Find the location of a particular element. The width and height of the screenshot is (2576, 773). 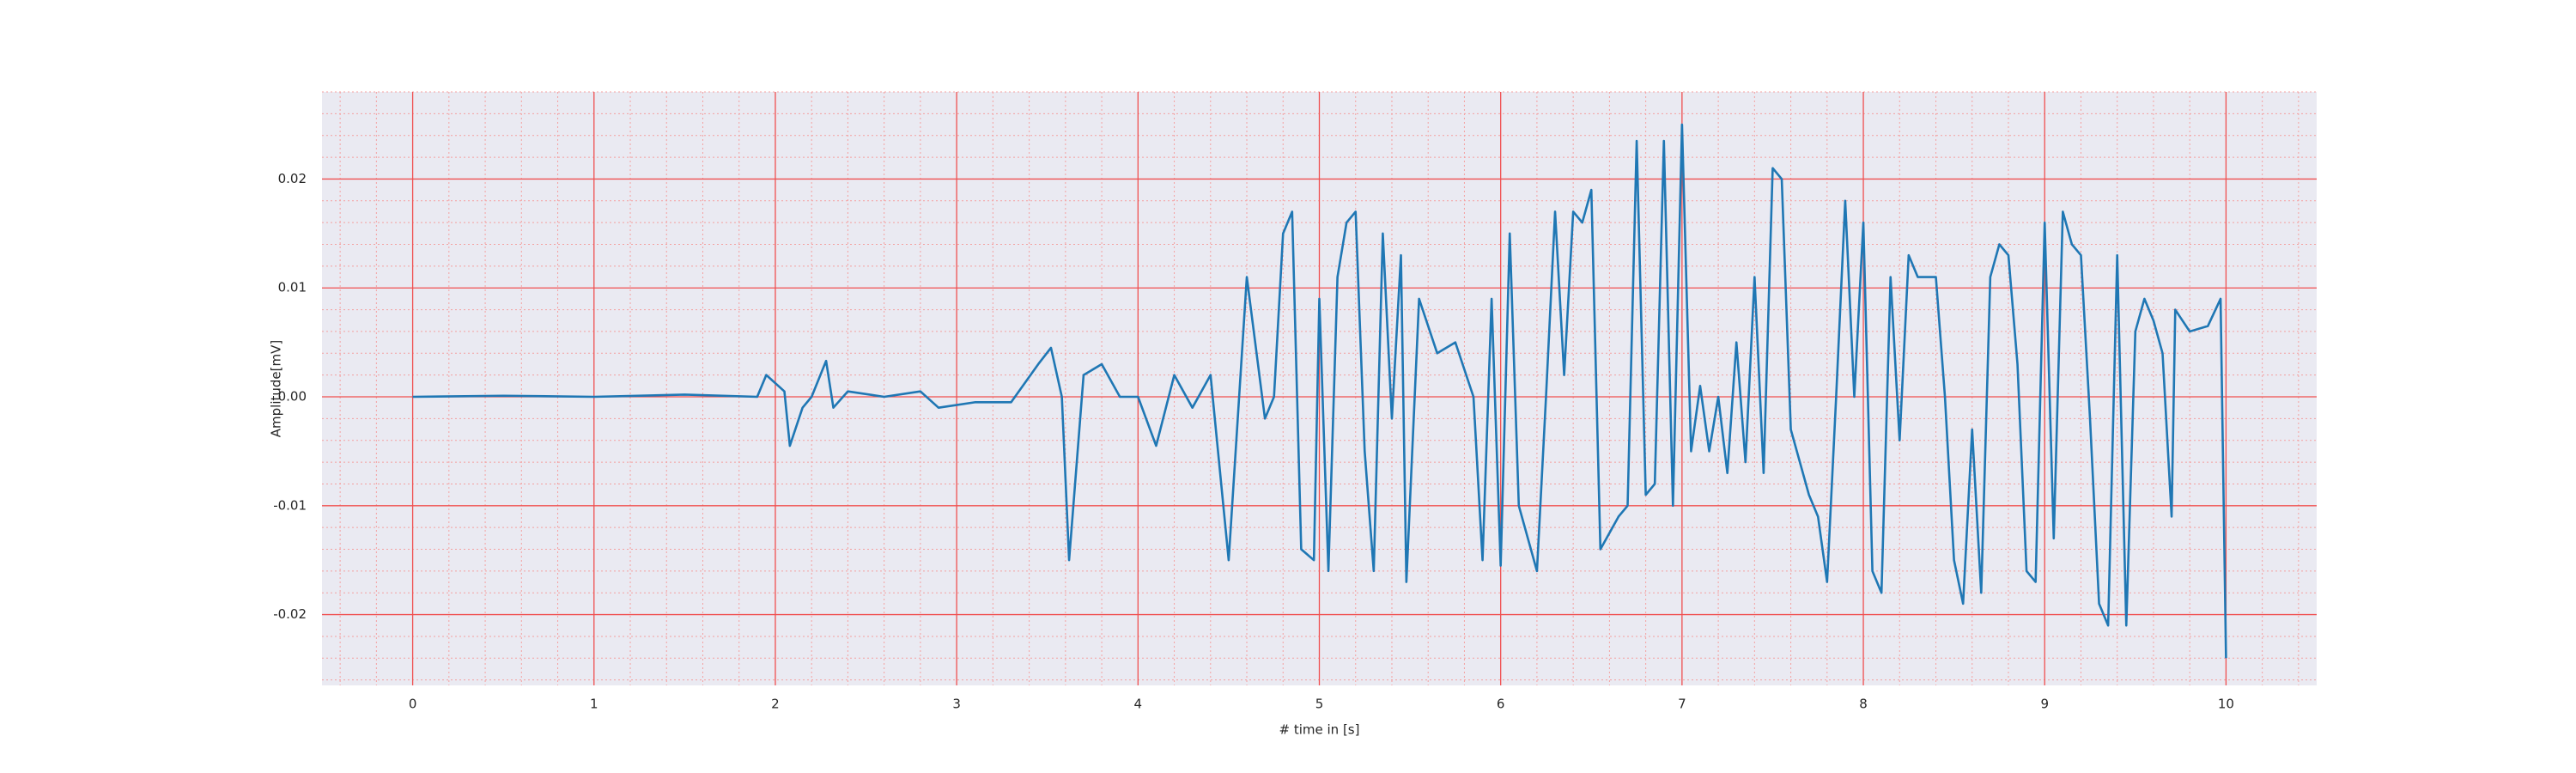

x-tick-label: 7 is located at coordinates (1682, 704).